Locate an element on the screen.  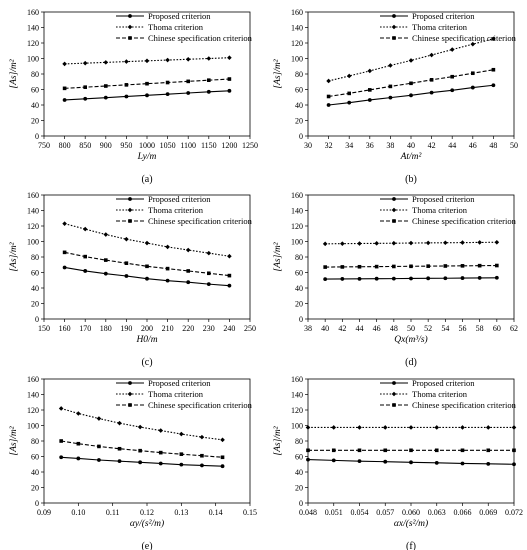
x-tick-label: 190 is located at coordinates (126, 328).